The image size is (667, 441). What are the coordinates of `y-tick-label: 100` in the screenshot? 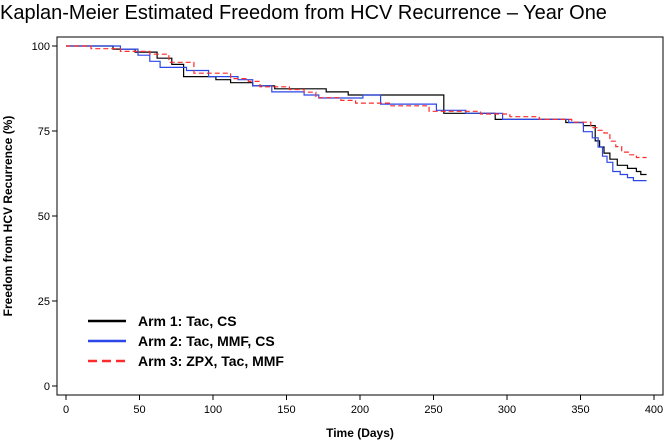 It's located at (41, 47).